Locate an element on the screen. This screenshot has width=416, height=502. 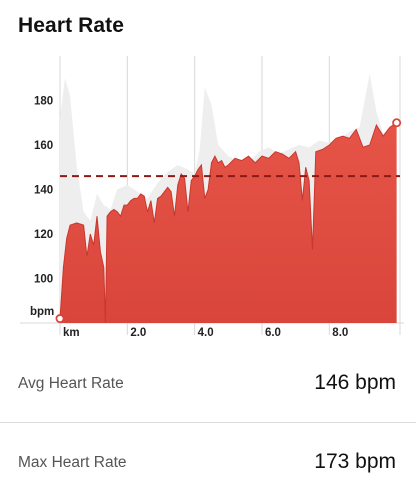
x-axis-label: km is located at coordinates (71, 333).